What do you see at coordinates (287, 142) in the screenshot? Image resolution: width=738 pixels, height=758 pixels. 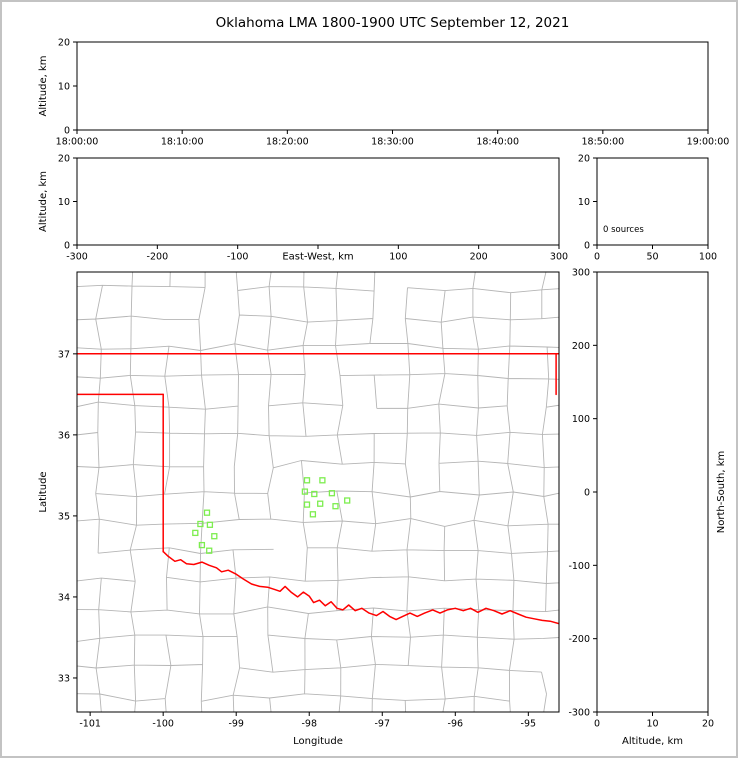 I see `svg-text: 18:20:00` at bounding box center [287, 142].